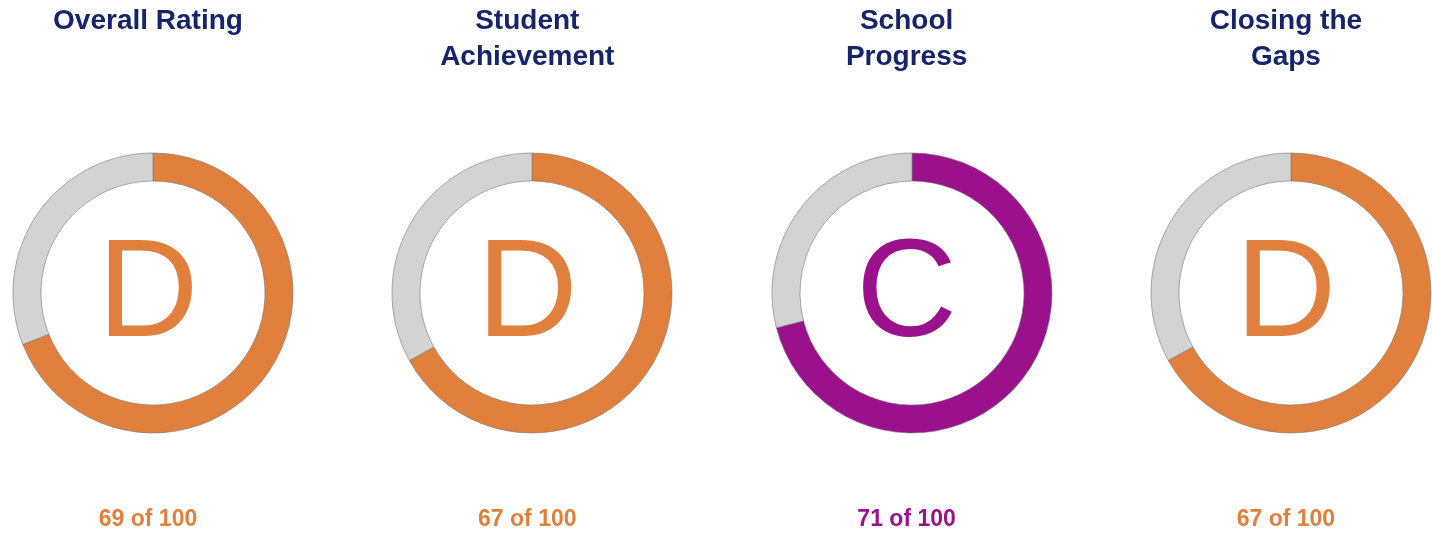 The image size is (1432, 533). I want to click on chart-title: School Progress, so click(906, 38).